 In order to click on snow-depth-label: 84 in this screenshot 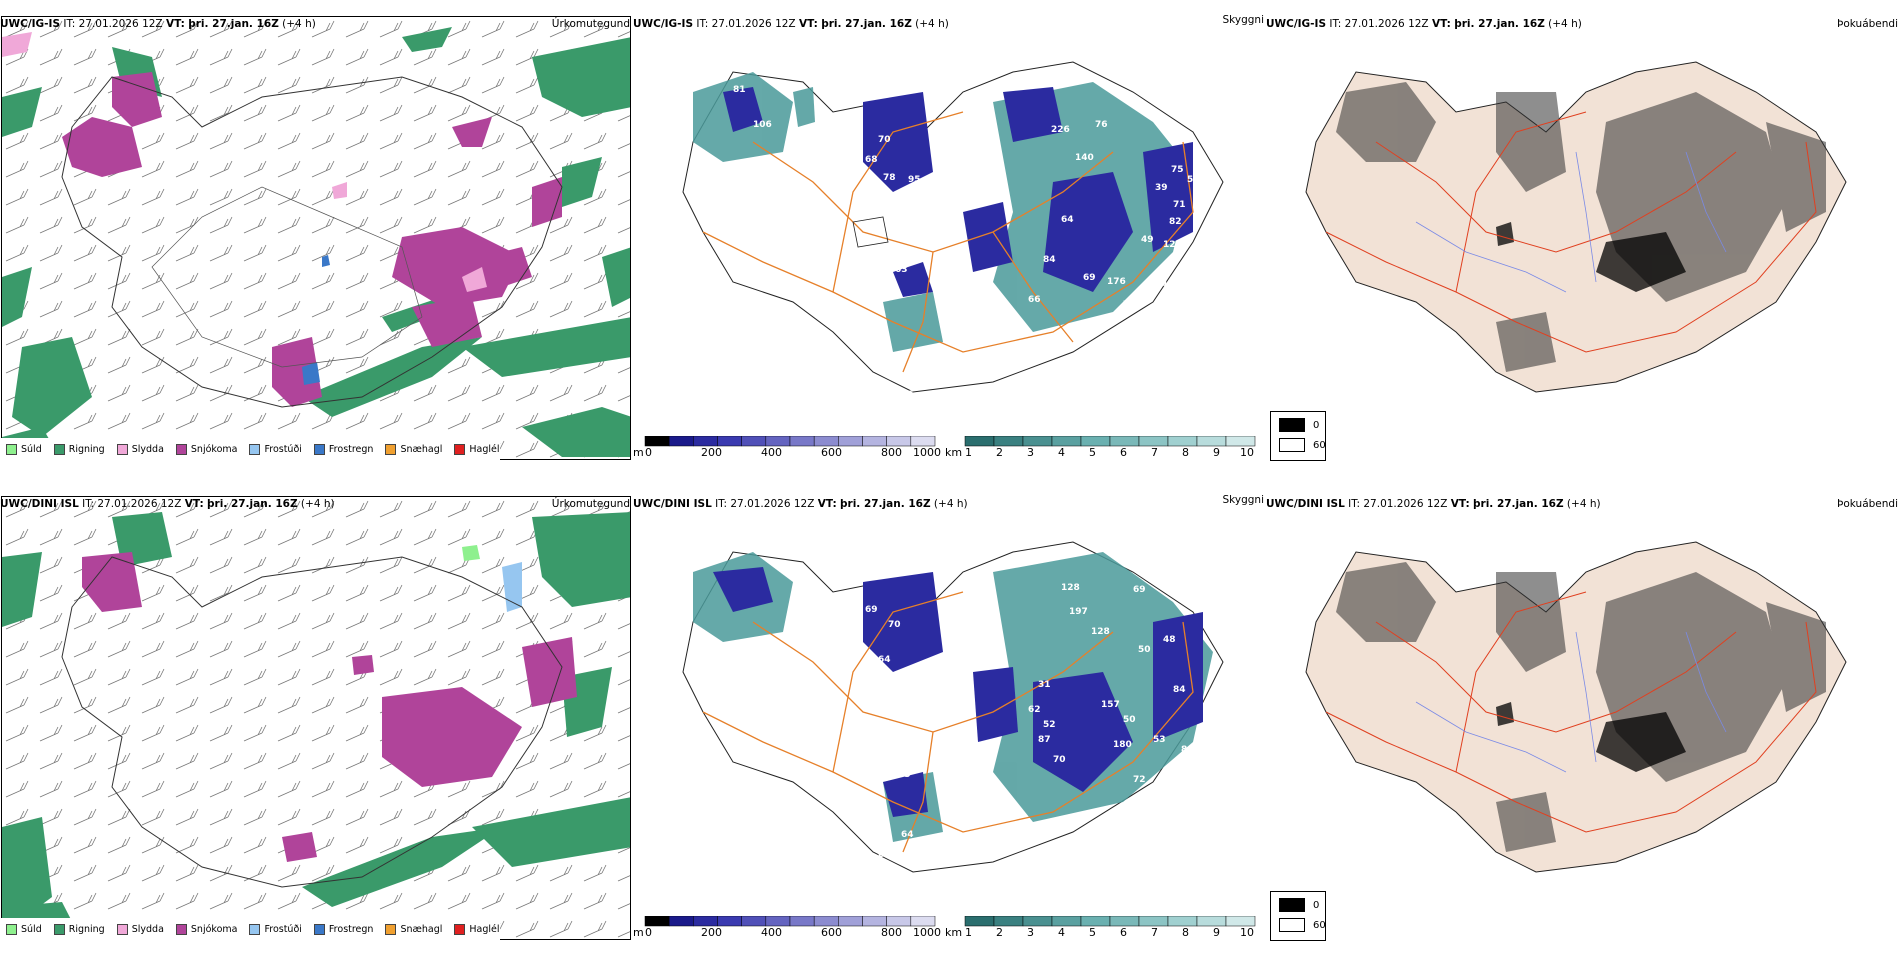, I will do `click(1179, 690)`.